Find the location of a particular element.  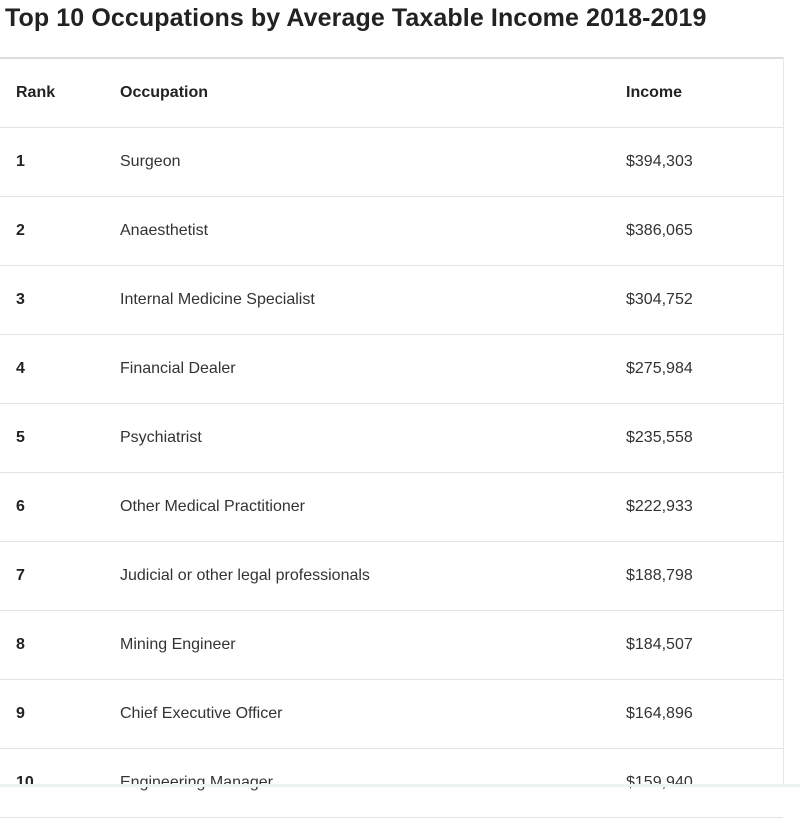

rank-cell: 1 is located at coordinates (52, 162).